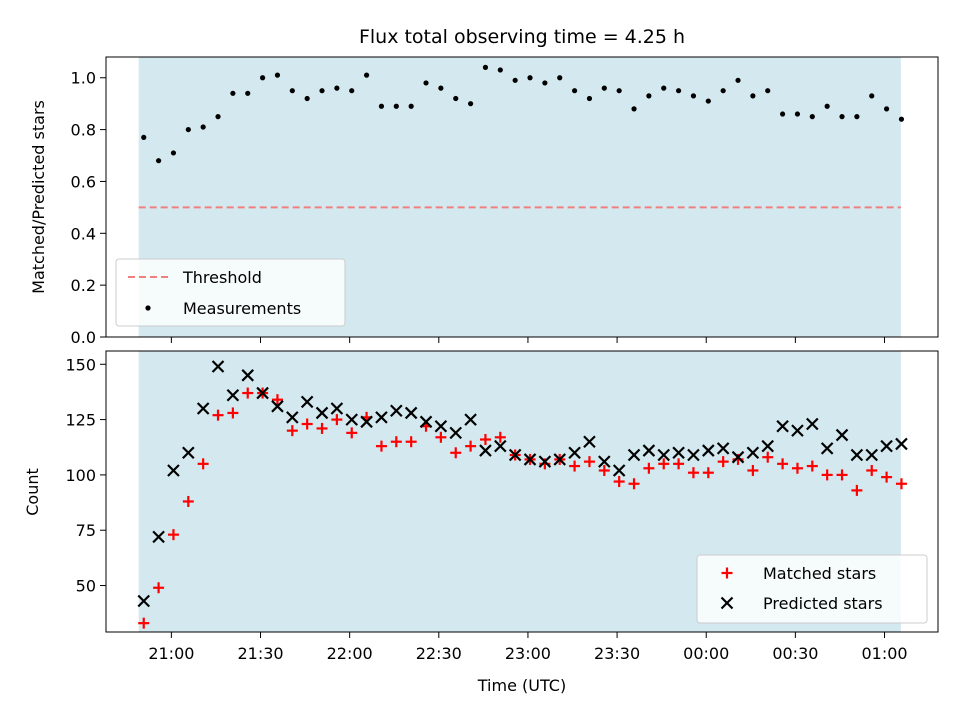 This screenshot has height=720, width=960. I want to click on legend-predicted-label: Predicted stars, so click(823, 603).